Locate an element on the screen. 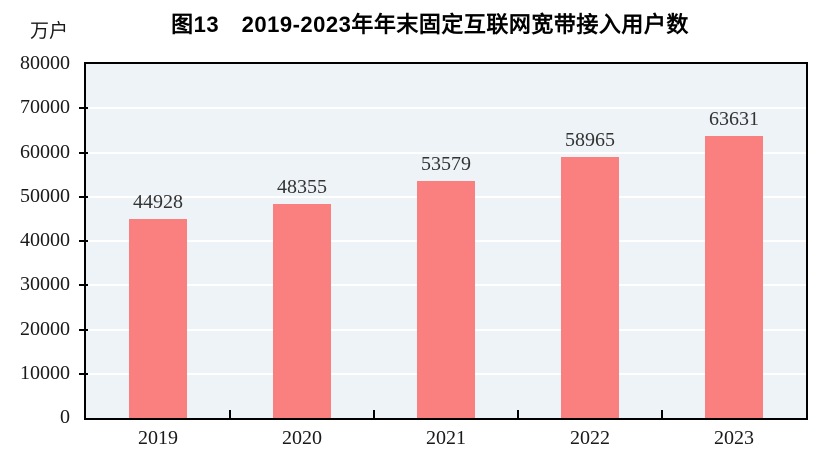 Image resolution: width=824 pixels, height=467 pixels. chart-title: 图13 2019-2023年年末固定互联网宽带接入用户数 is located at coordinates (430, 24).